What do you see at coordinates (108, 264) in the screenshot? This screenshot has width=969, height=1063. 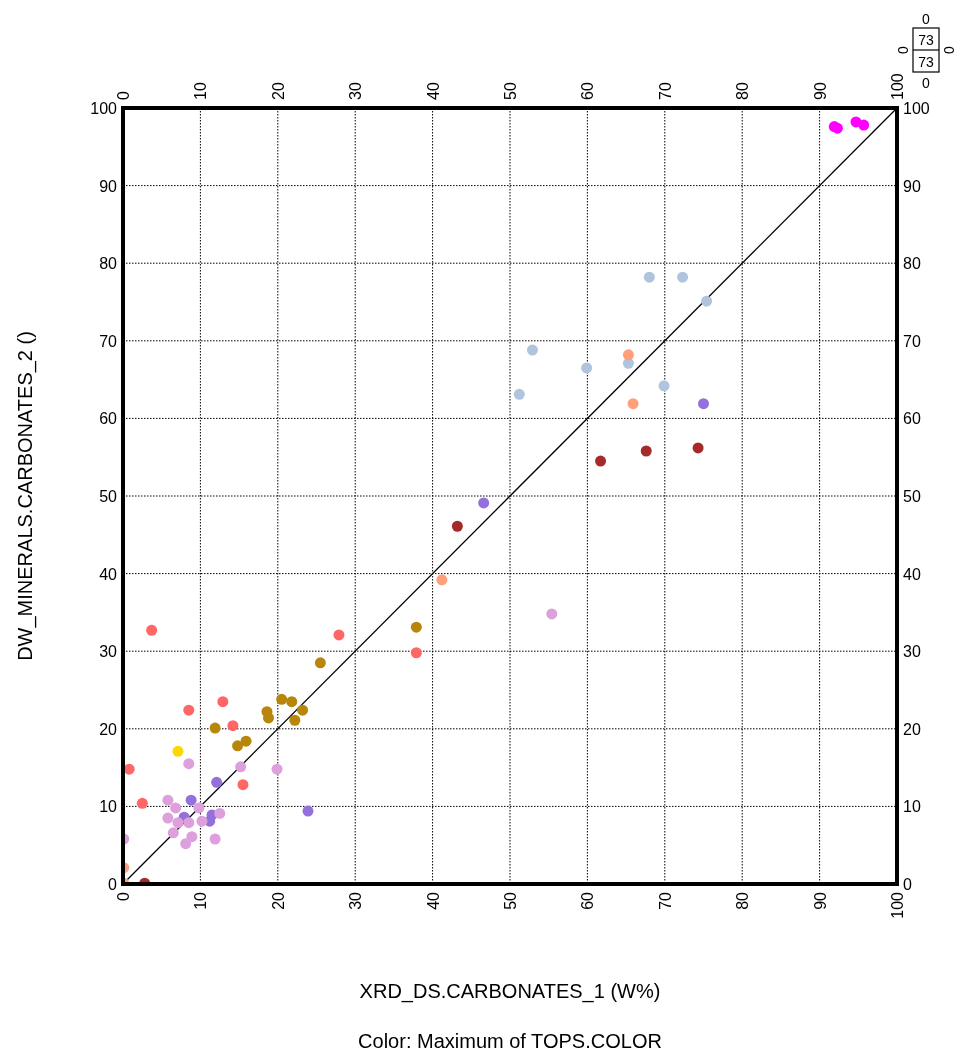 I see `y-tick-label: 80` at bounding box center [108, 264].